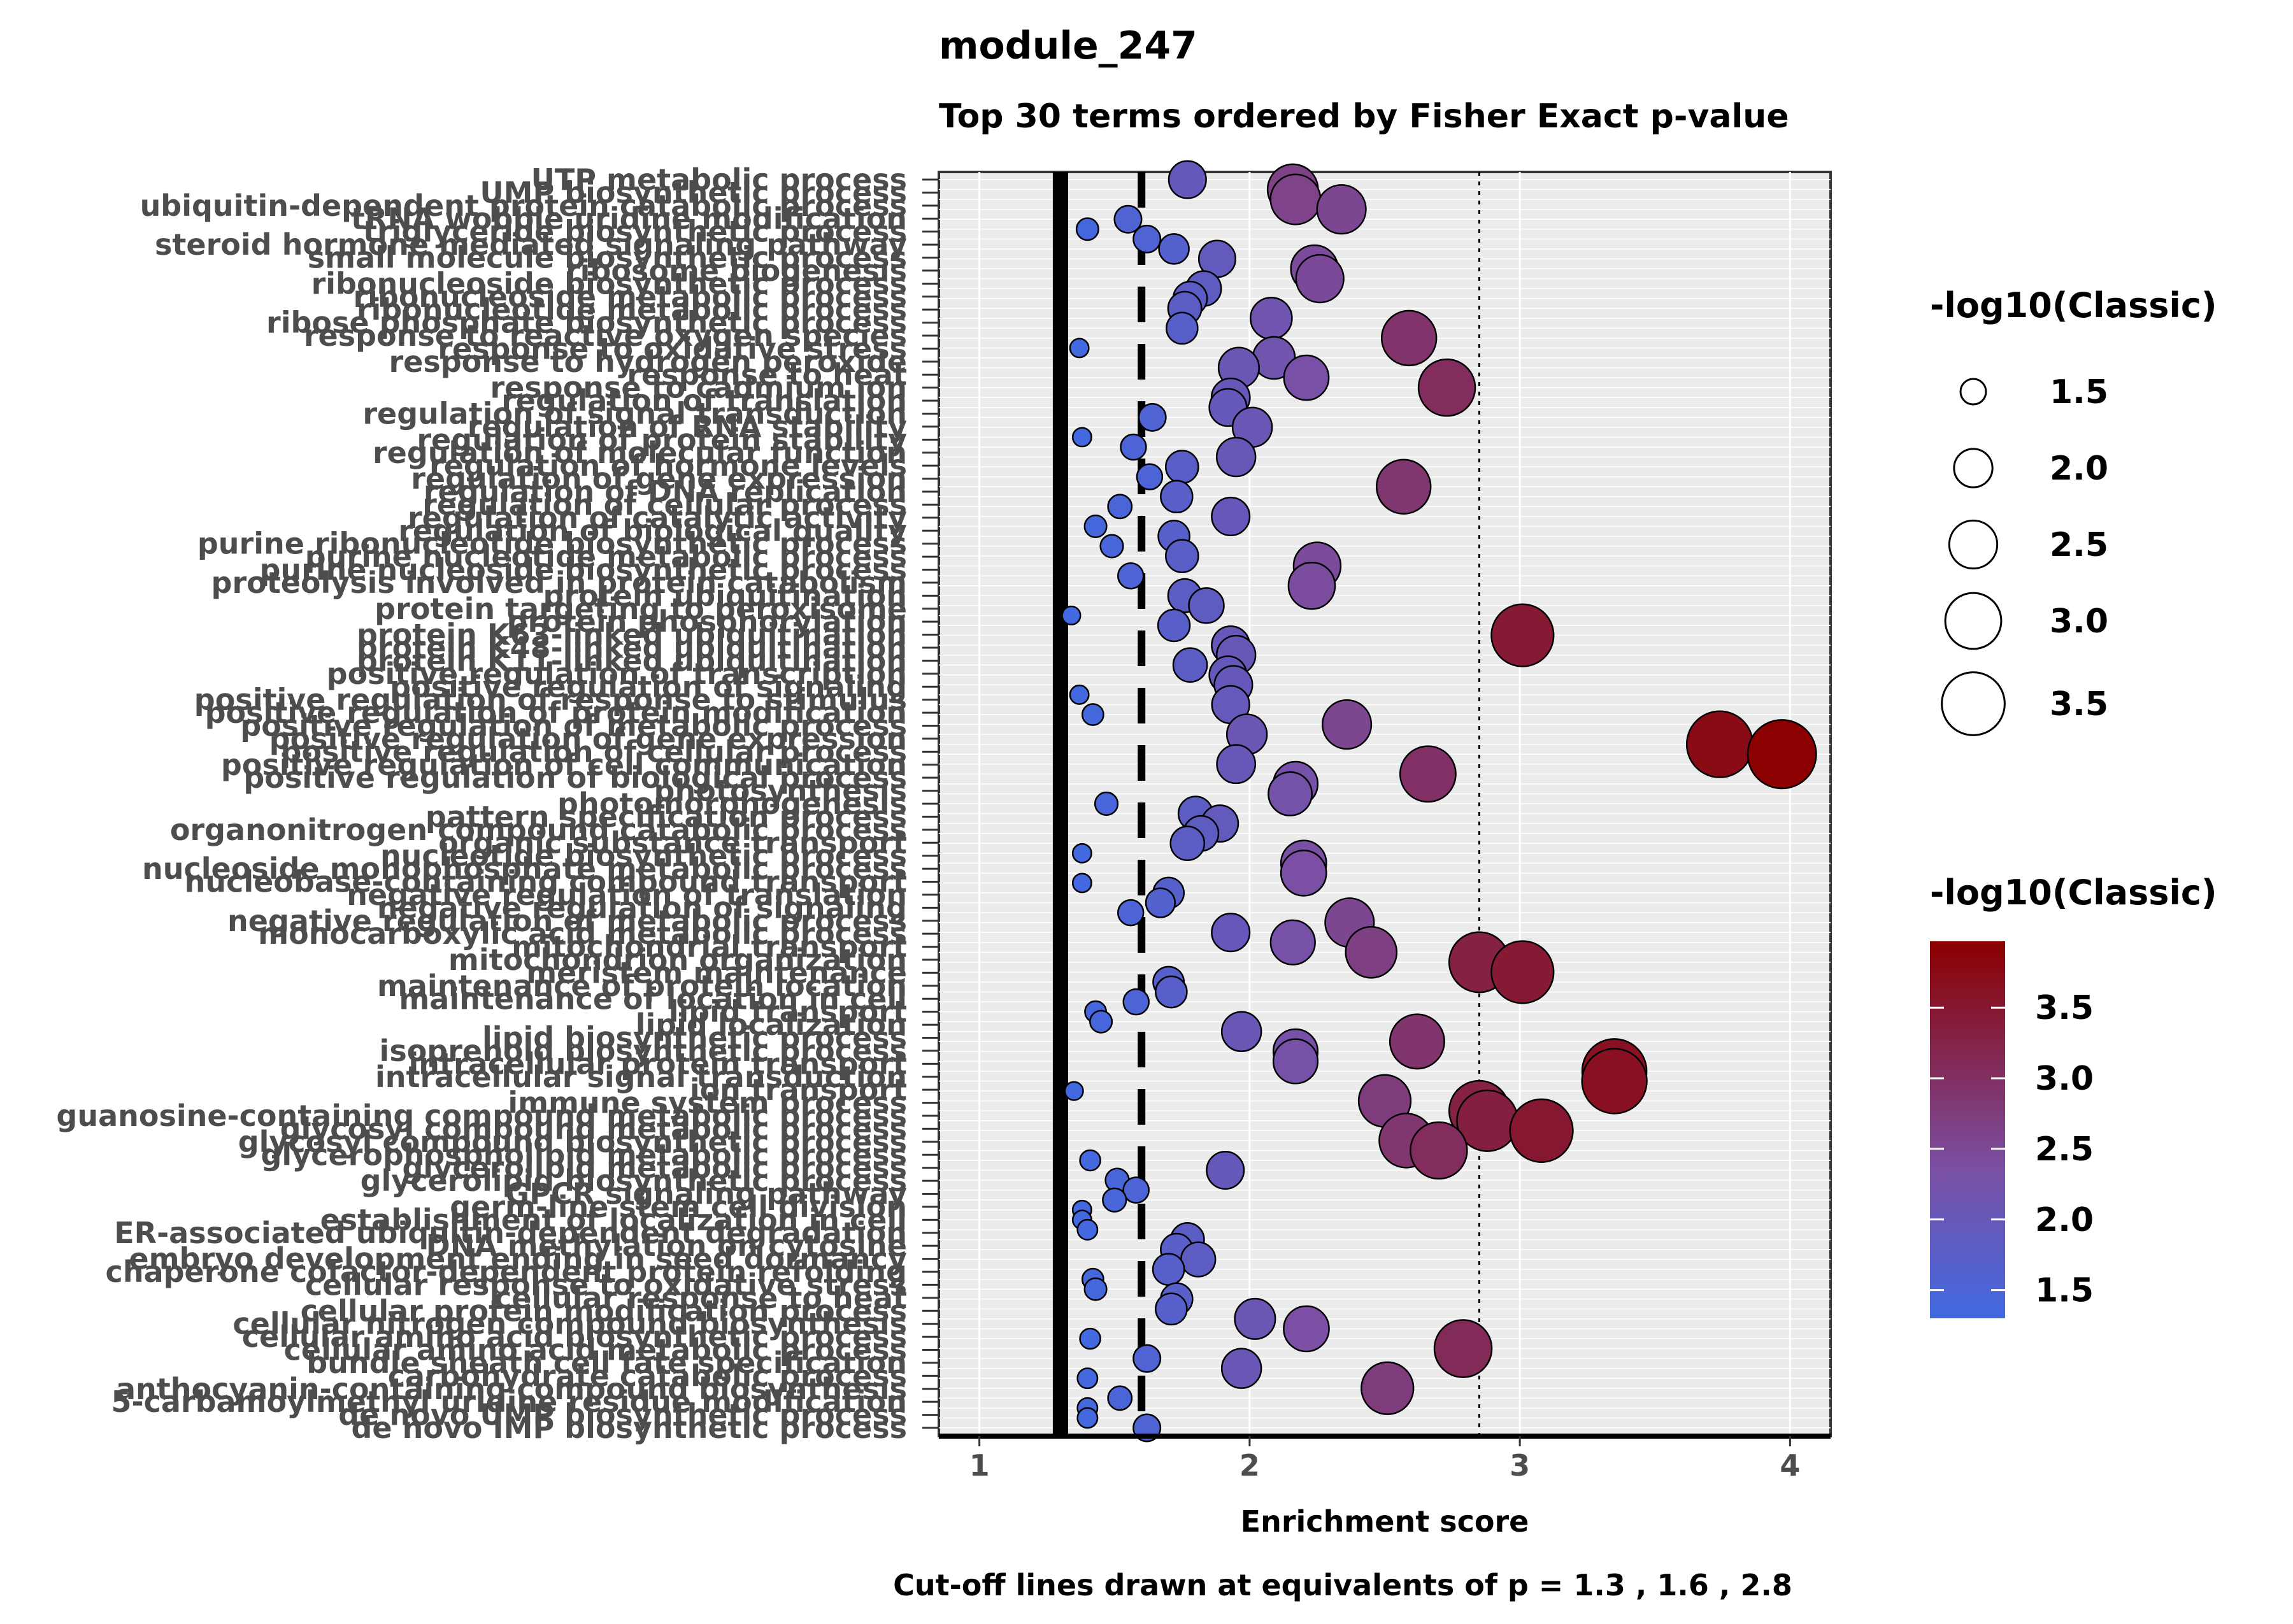  Describe the element at coordinates (1249, 1465) in the screenshot. I see `x-tick-label: 2` at that location.